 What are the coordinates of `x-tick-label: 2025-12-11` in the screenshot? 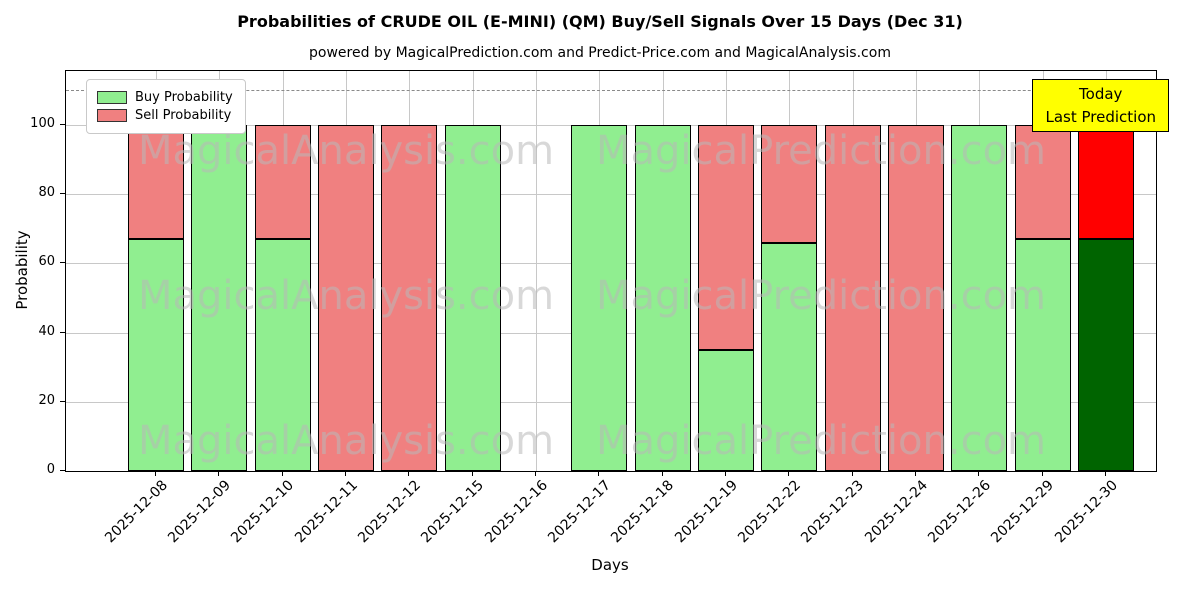 It's located at (326, 512).